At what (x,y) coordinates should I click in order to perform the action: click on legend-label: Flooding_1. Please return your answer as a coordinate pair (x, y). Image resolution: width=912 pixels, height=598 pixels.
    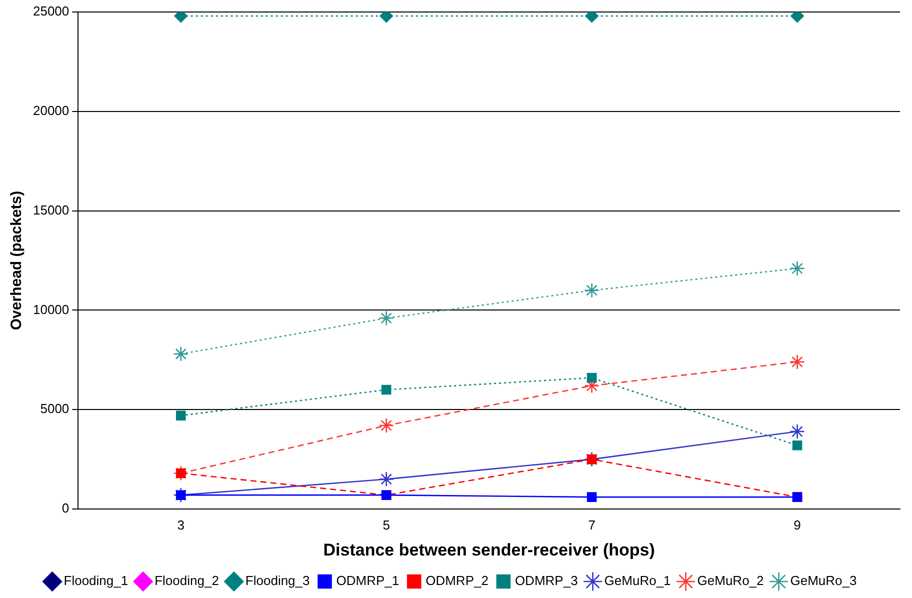
    Looking at the image, I should click on (96, 580).